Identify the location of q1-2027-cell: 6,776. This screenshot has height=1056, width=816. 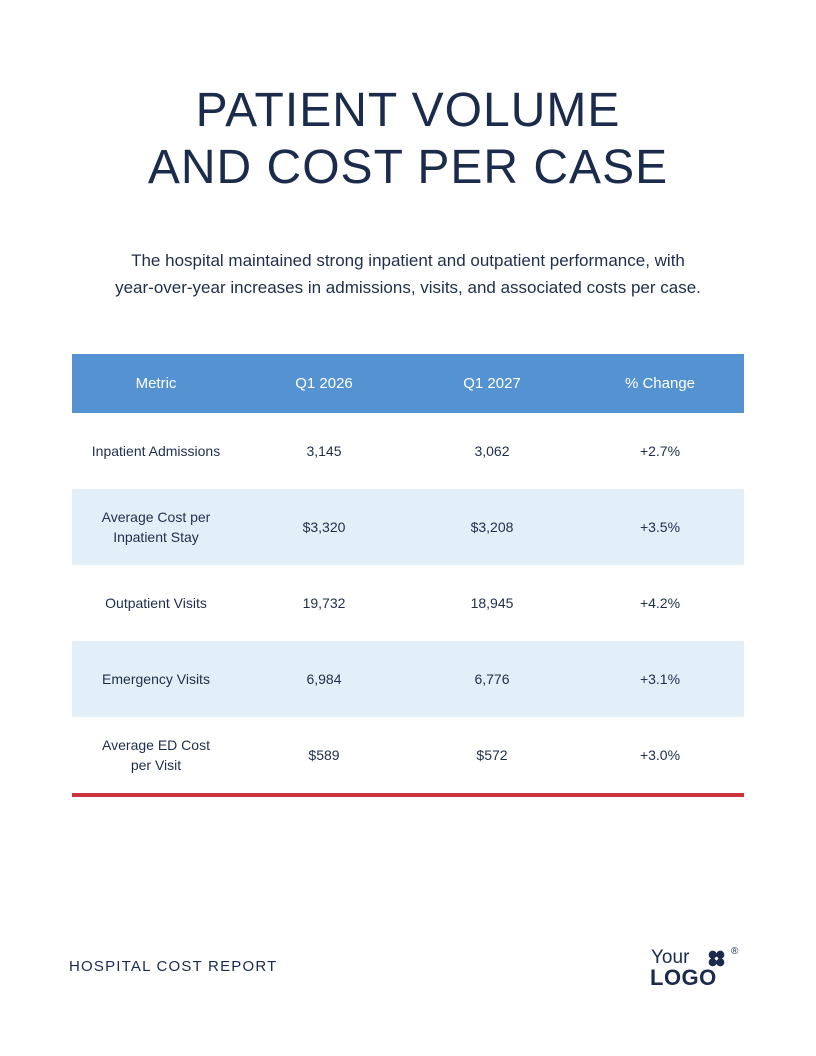
(492, 679).